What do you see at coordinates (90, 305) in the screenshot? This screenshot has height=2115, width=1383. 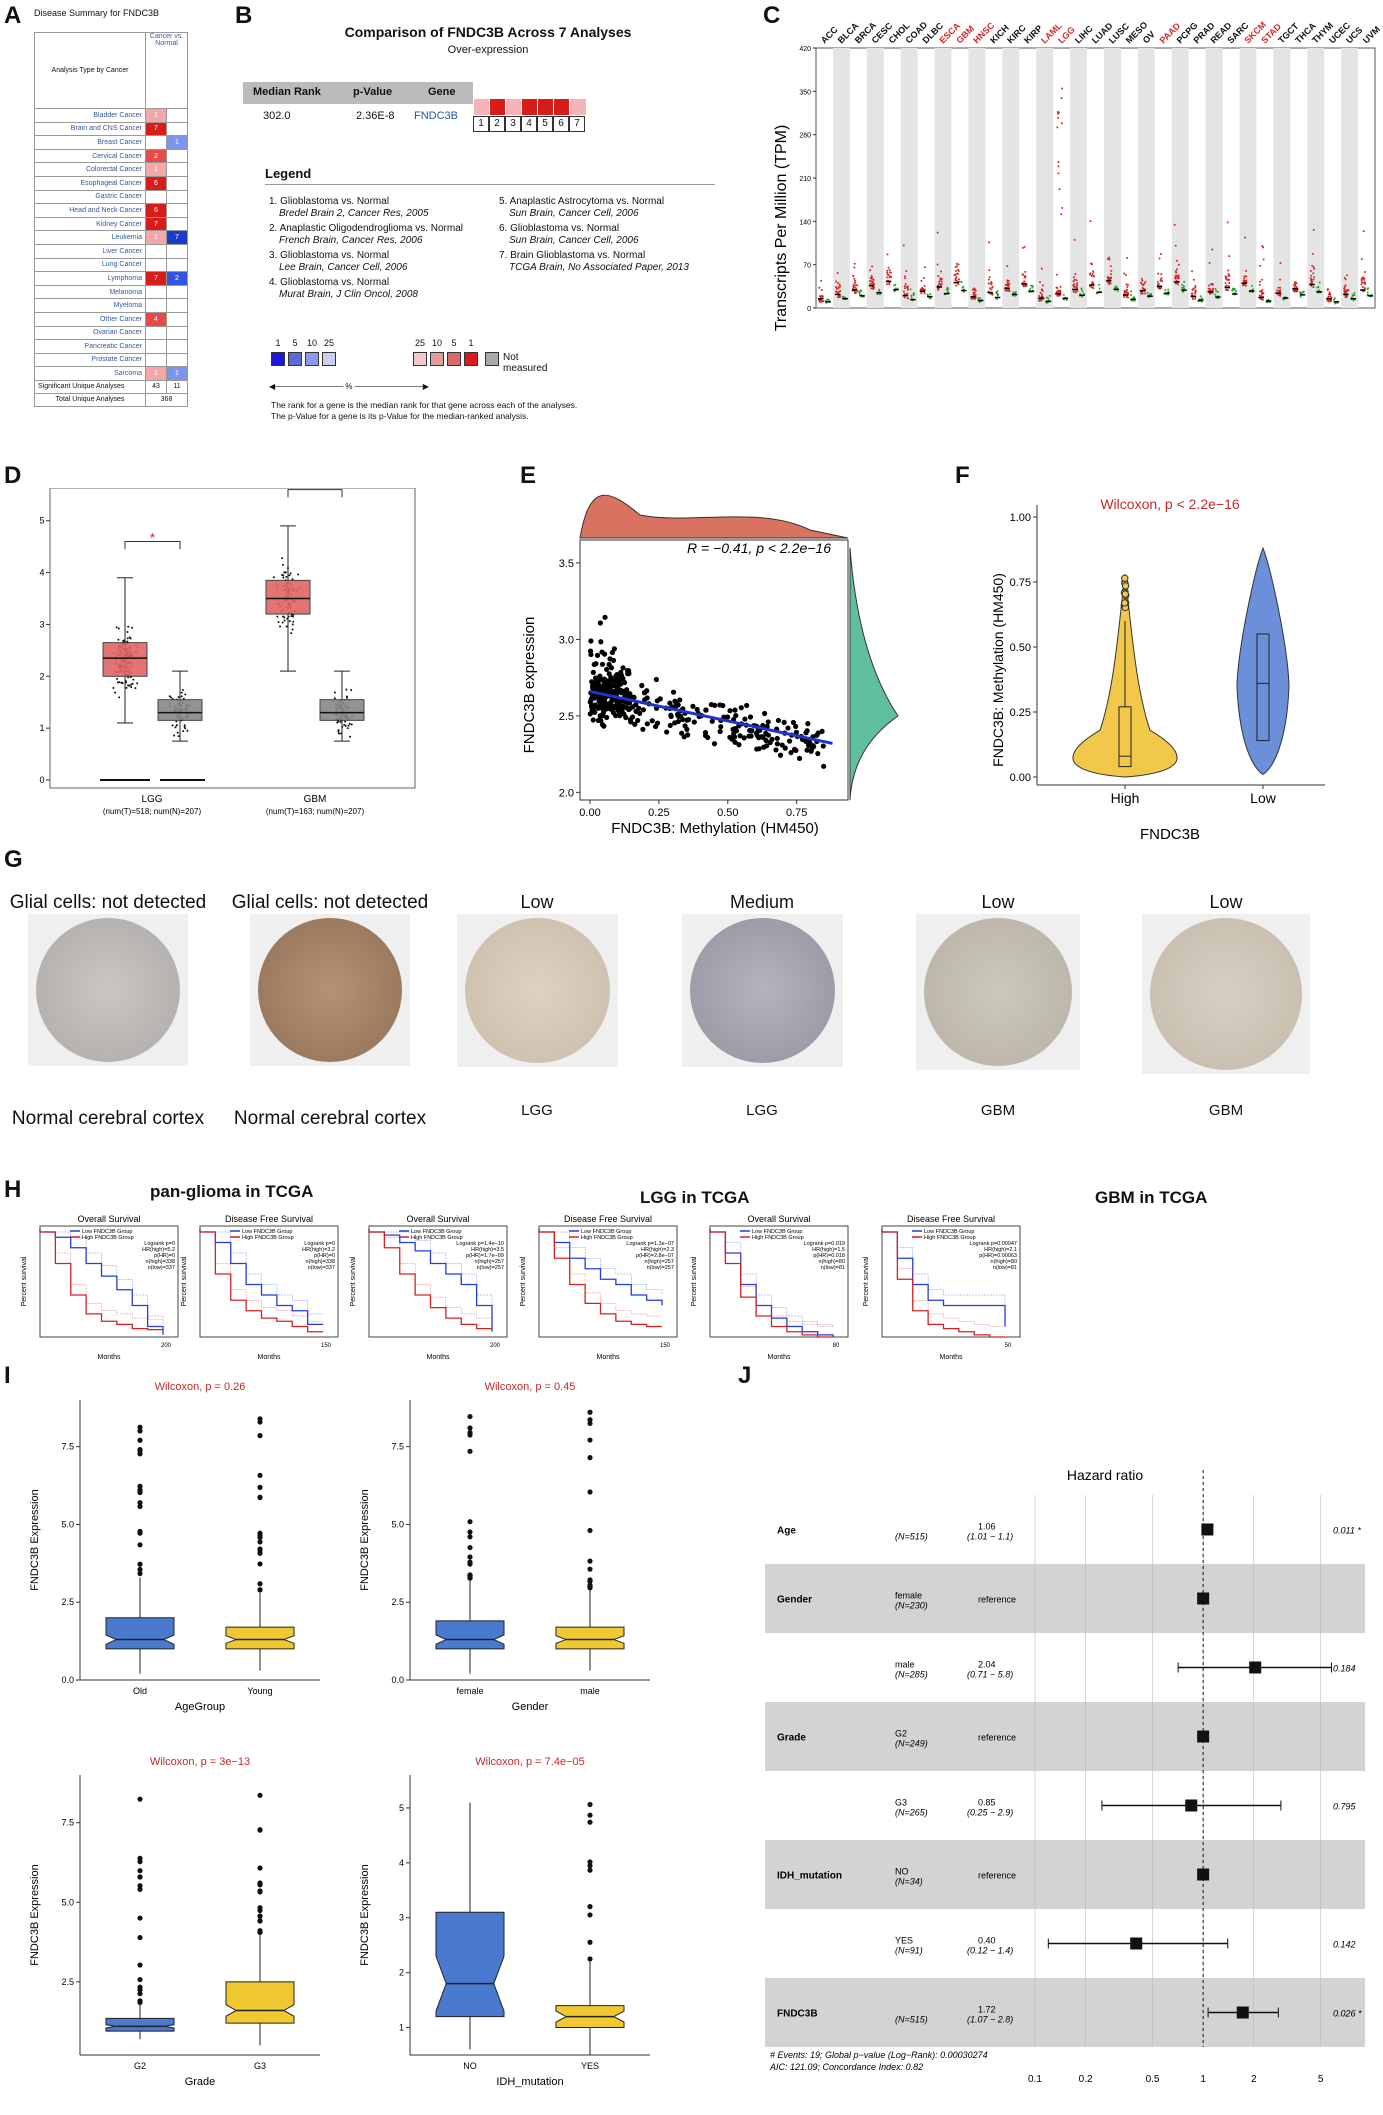 I see `cancer-link: Myeloma` at bounding box center [90, 305].